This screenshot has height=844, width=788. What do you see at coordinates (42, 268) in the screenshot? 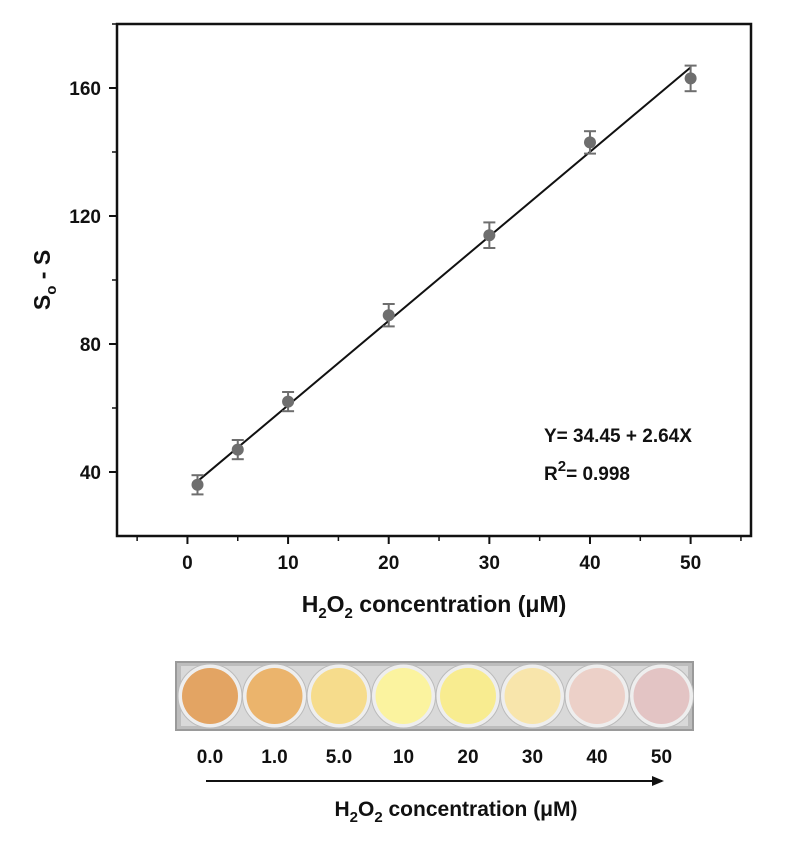
I see `y-axis-title-rest: - S` at bounding box center [42, 268].